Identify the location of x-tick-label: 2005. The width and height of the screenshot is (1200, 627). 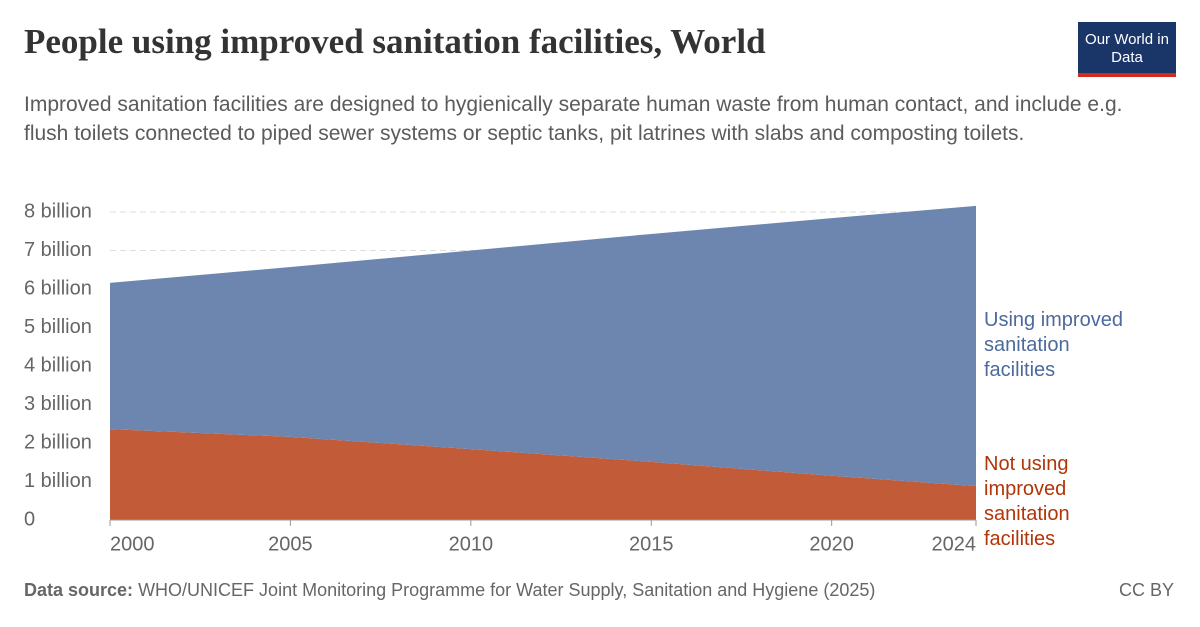
(290, 544).